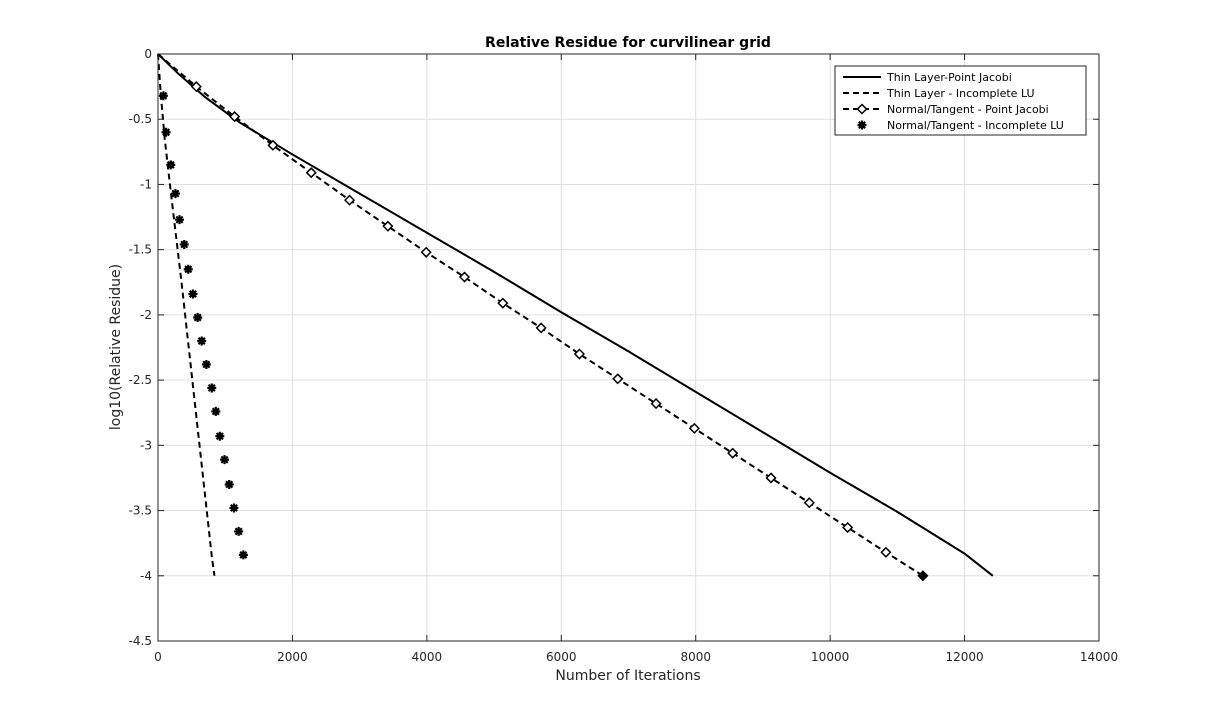 The height and width of the screenshot is (721, 1215). What do you see at coordinates (1099, 657) in the screenshot?
I see `x-tick-label: 14000` at bounding box center [1099, 657].